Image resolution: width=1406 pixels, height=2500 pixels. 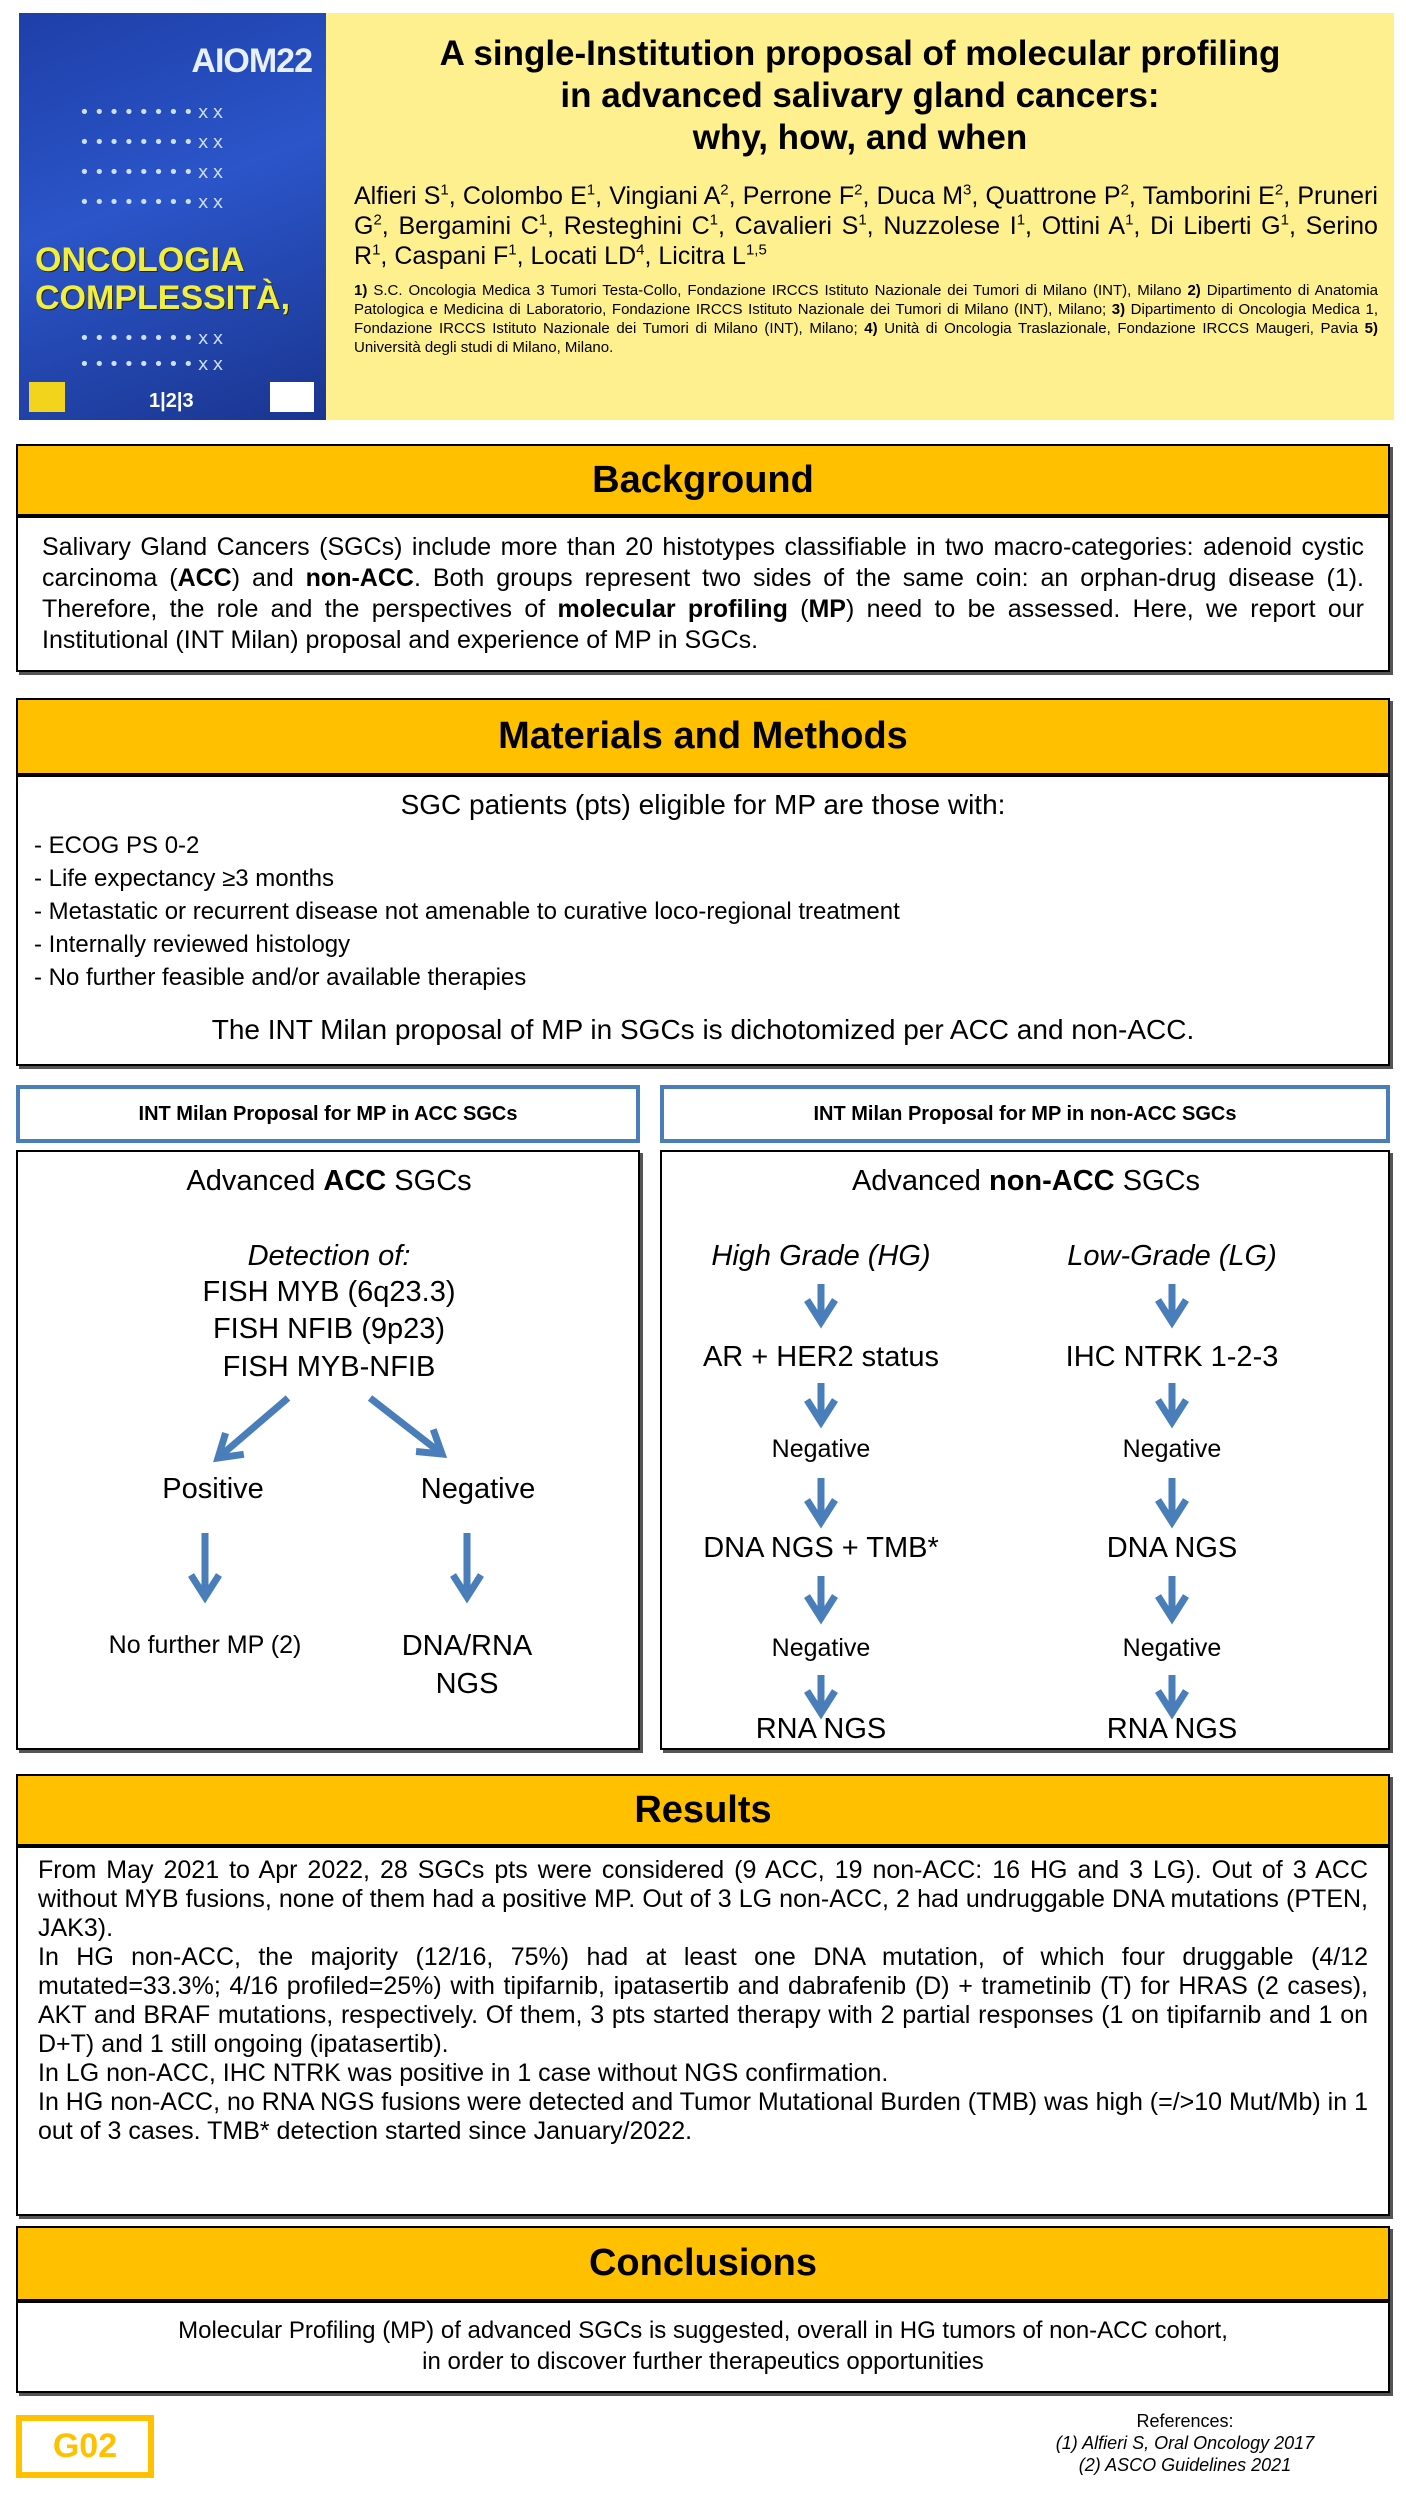 What do you see at coordinates (467, 1665) in the screenshot?
I see `acc-negative-result: DNA/RNA NGS` at bounding box center [467, 1665].